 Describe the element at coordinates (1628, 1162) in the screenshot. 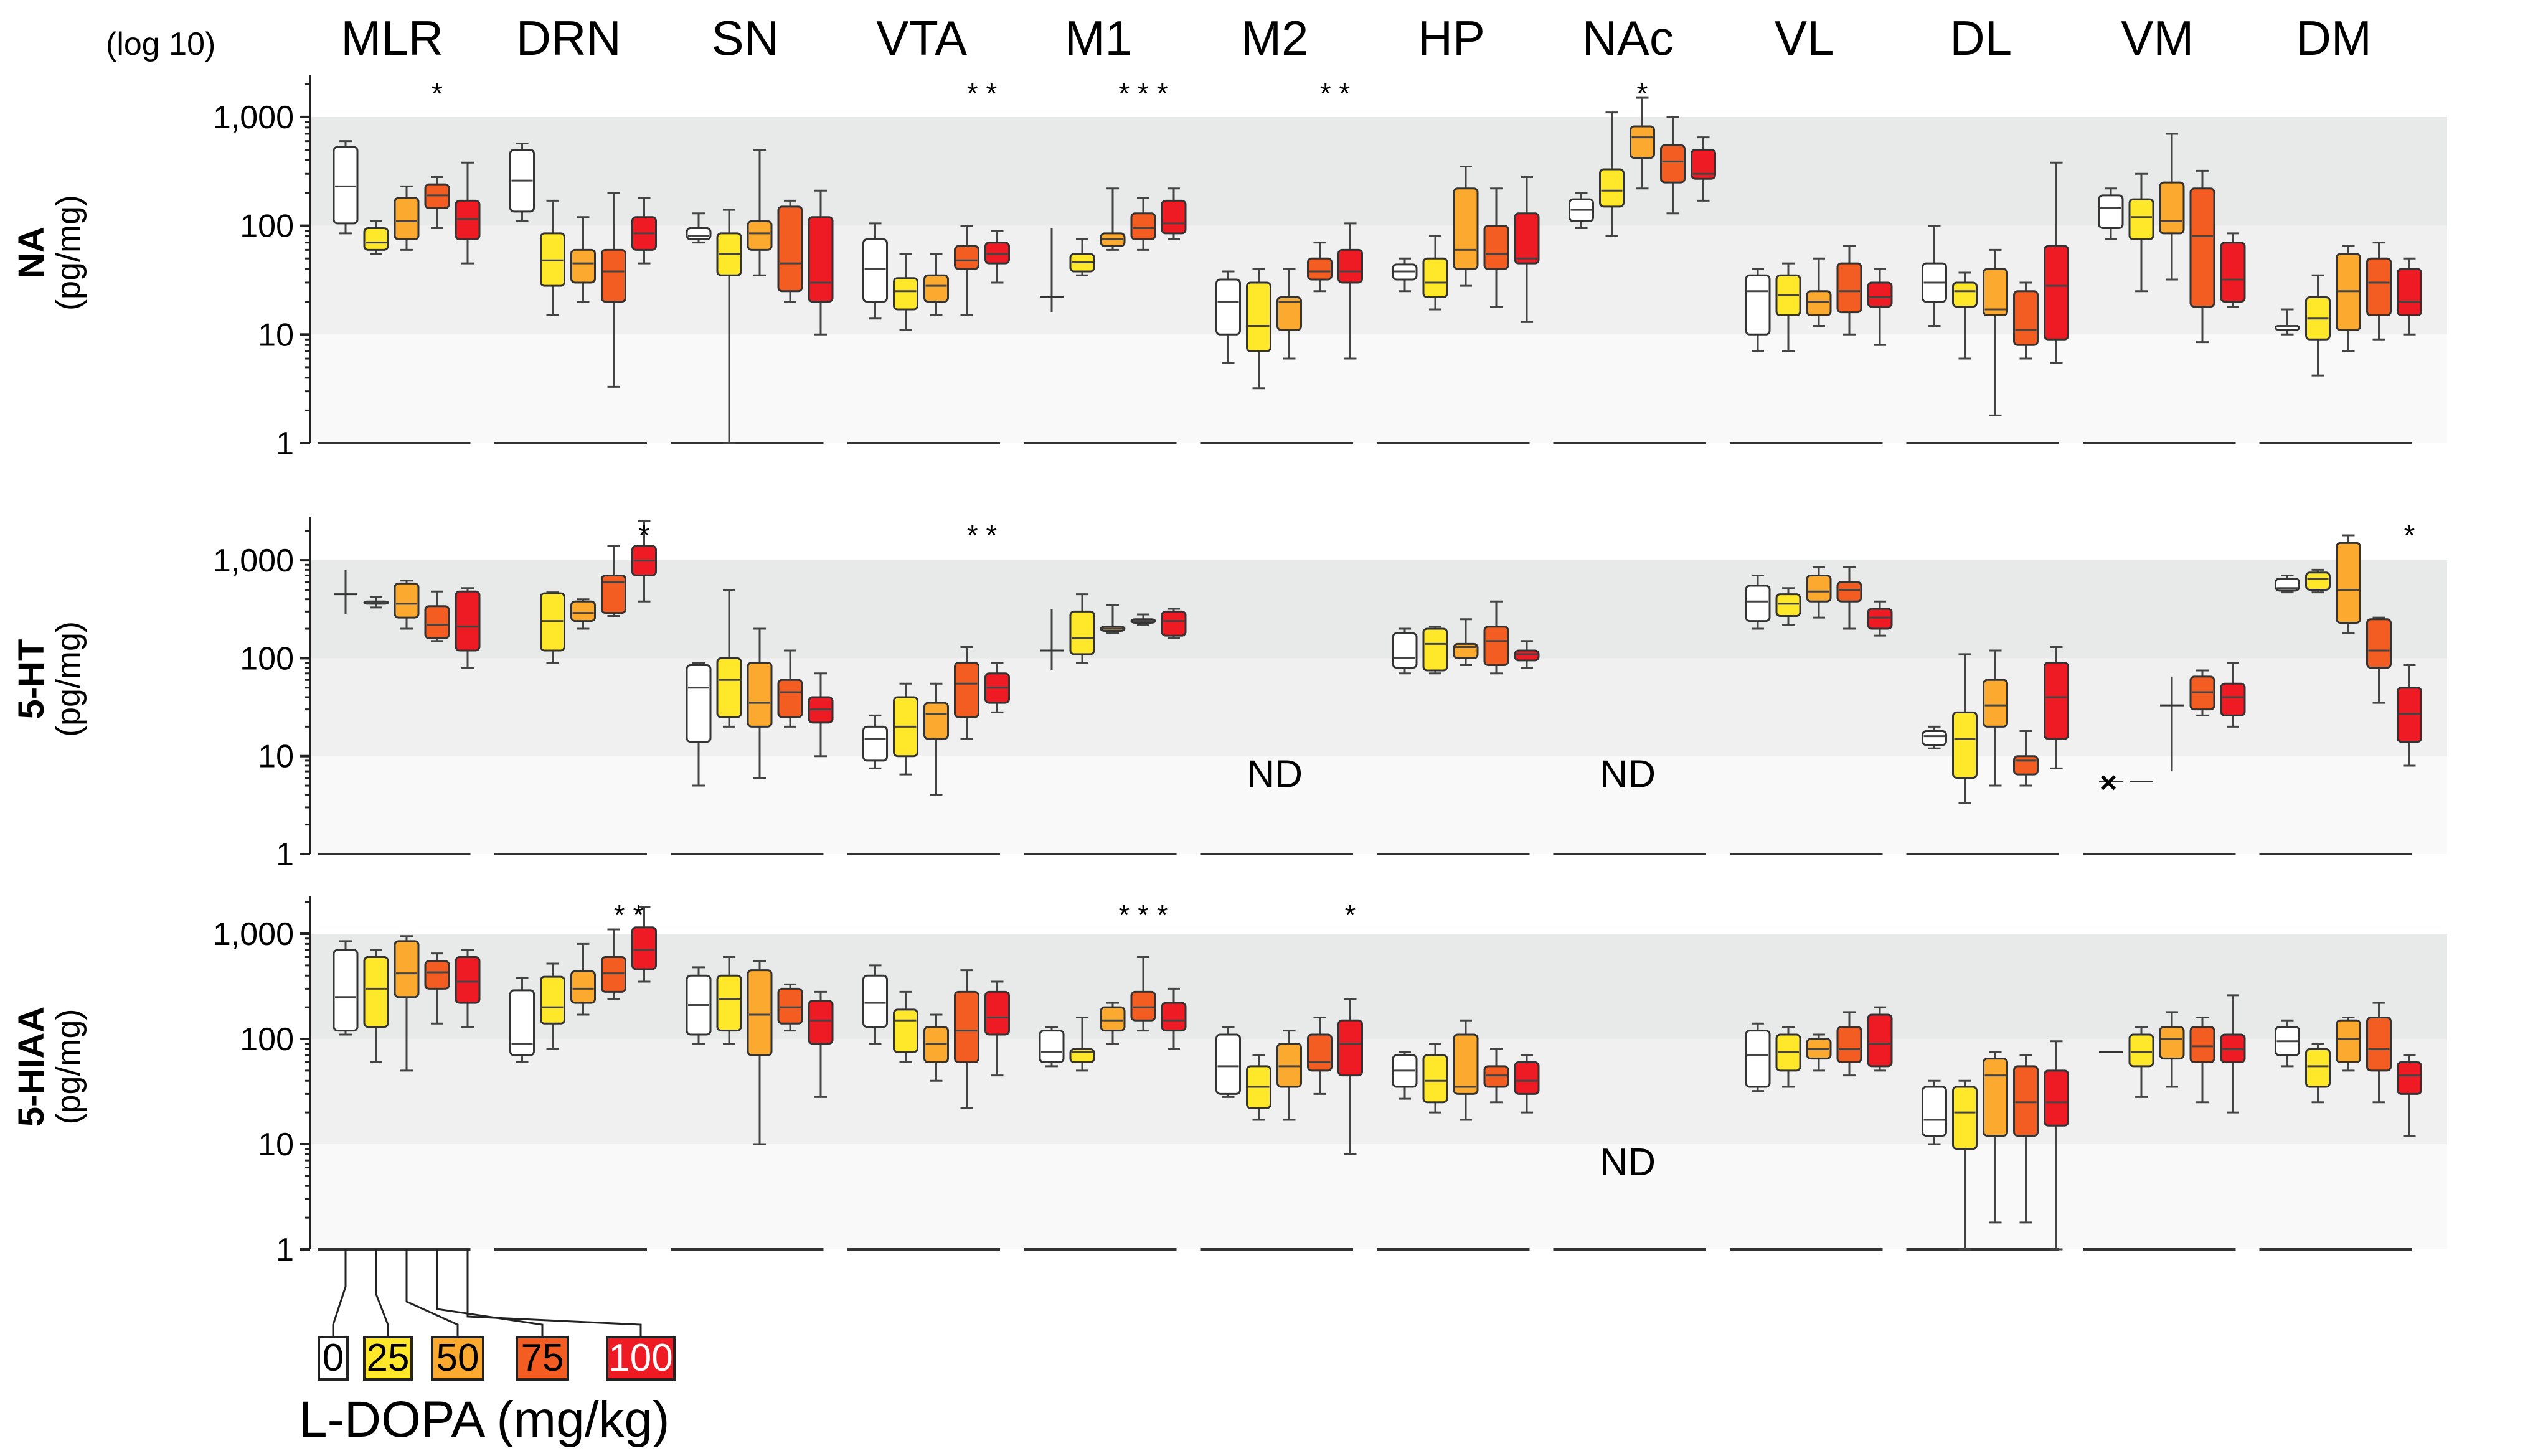

I see `not-detected-nac: ND` at that location.